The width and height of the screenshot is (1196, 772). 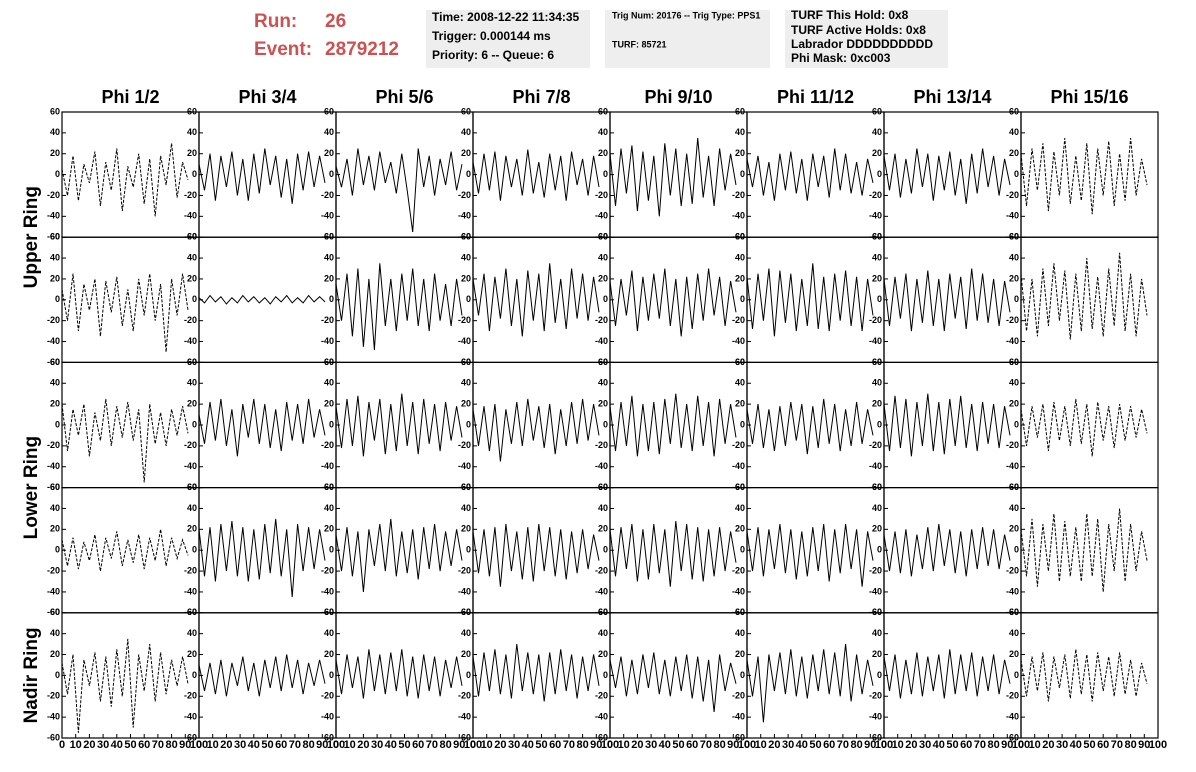 What do you see at coordinates (362, 49) in the screenshot?
I see `event-value: 2879212` at bounding box center [362, 49].